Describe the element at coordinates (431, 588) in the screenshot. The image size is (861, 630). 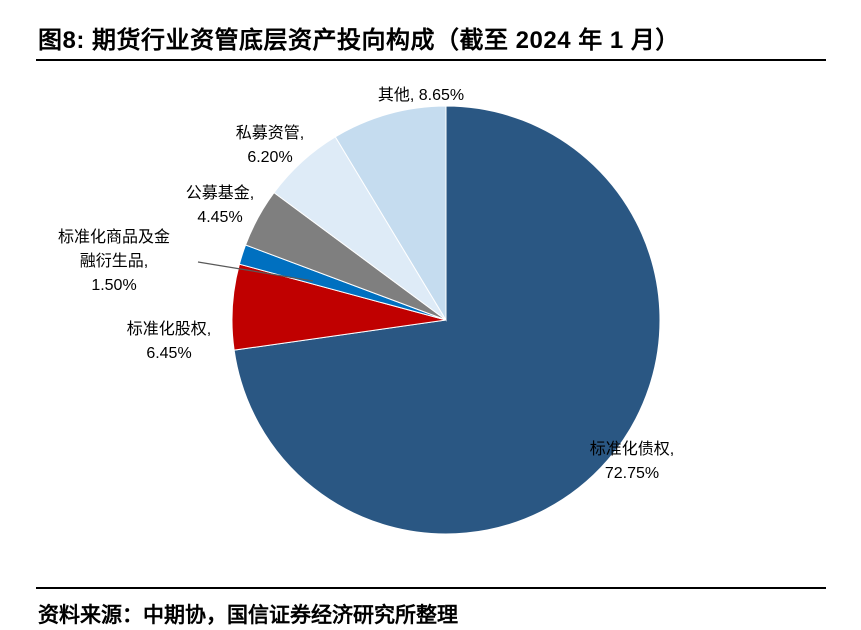
I see `bottom-divider` at that location.